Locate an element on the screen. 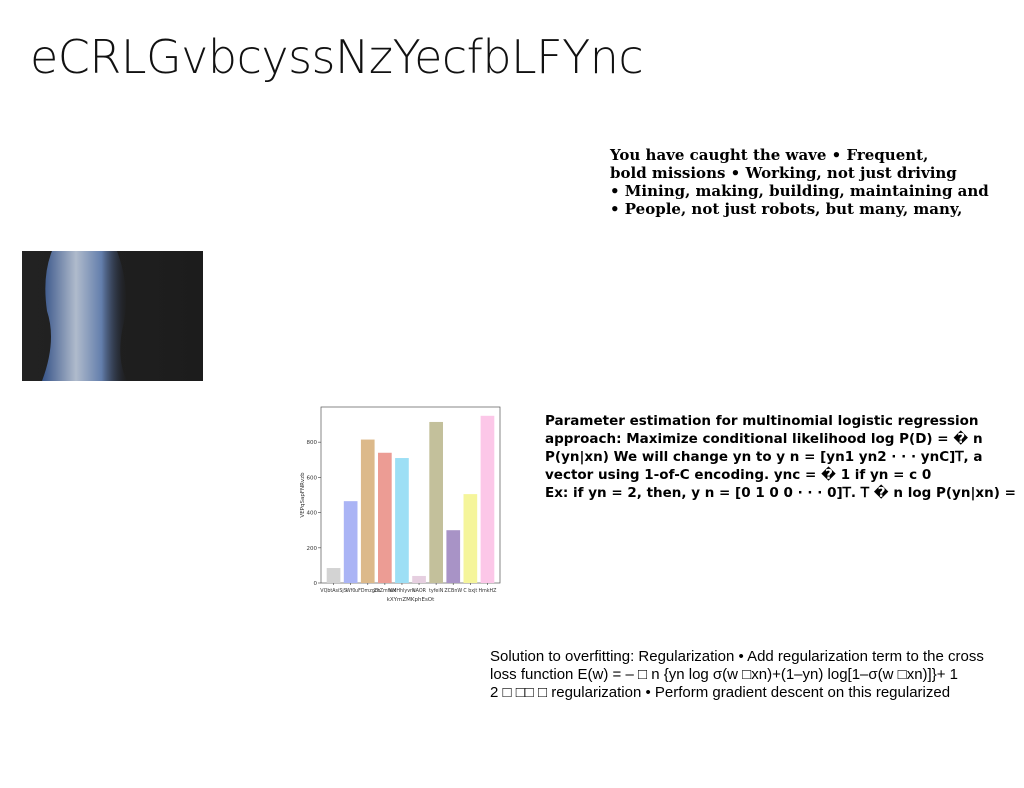  x-tick-label: HmkHZ is located at coordinates (487, 591).